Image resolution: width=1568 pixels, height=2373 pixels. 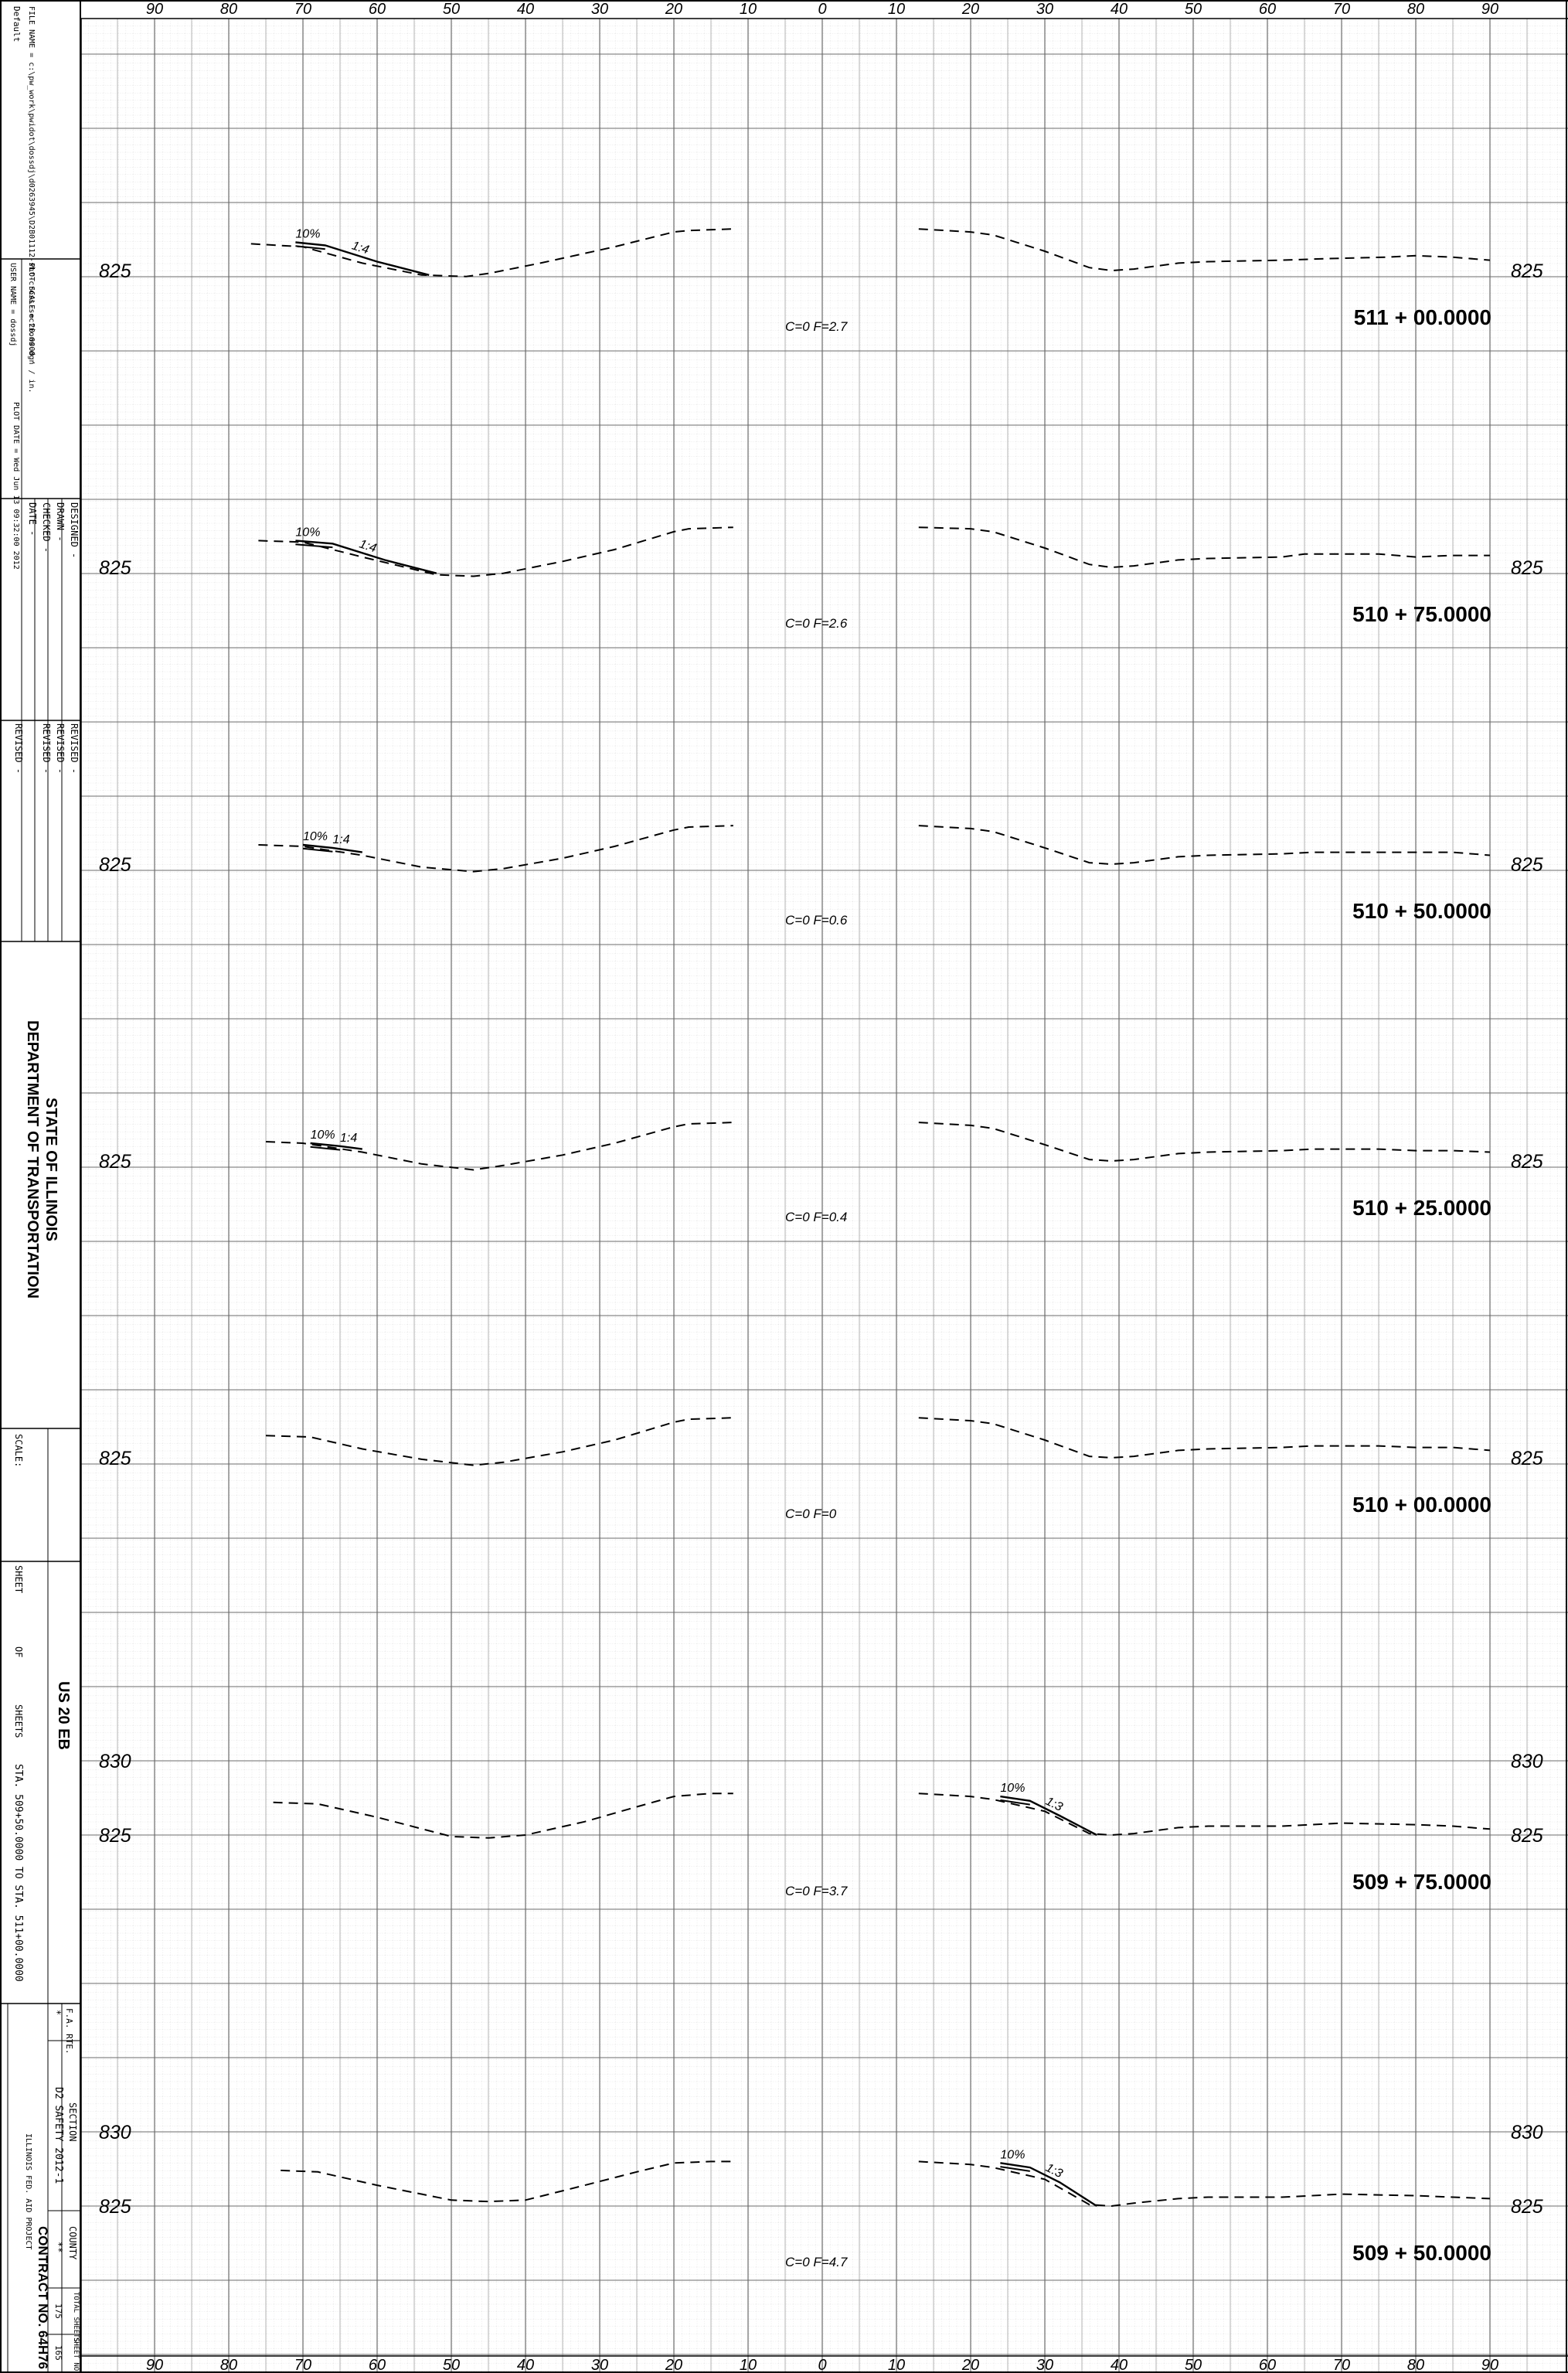 What do you see at coordinates (18, 748) in the screenshot?
I see `revised-label-4: REVISED -` at bounding box center [18, 748].